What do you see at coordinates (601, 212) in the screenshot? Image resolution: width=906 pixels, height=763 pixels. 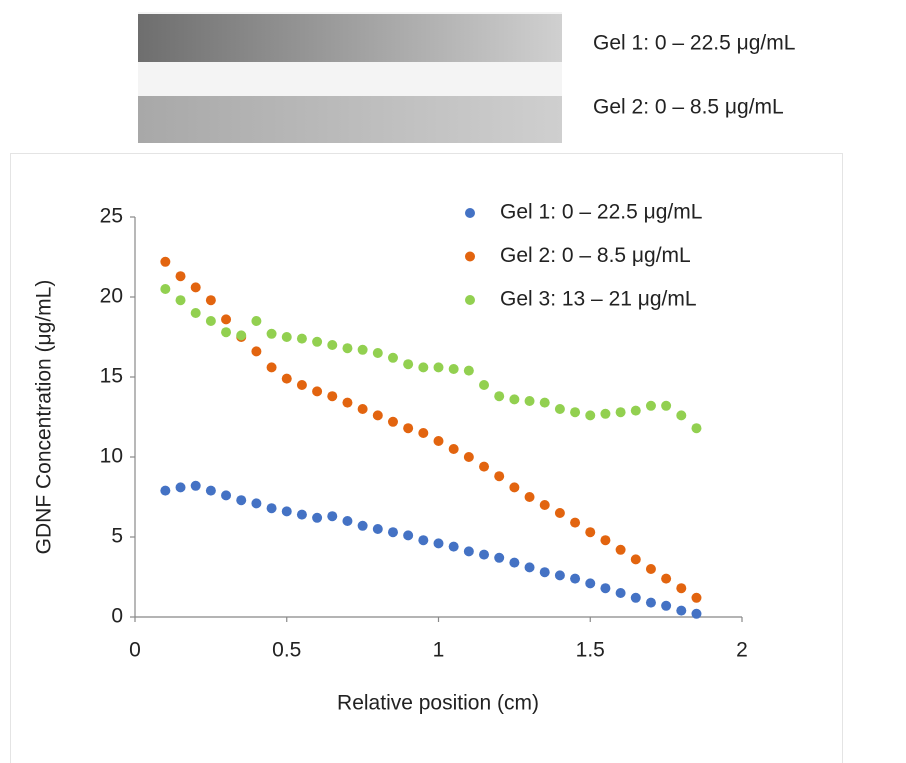 I see `legend-label: Gel 1: 0 – 22.5 μg/mL` at bounding box center [601, 212].